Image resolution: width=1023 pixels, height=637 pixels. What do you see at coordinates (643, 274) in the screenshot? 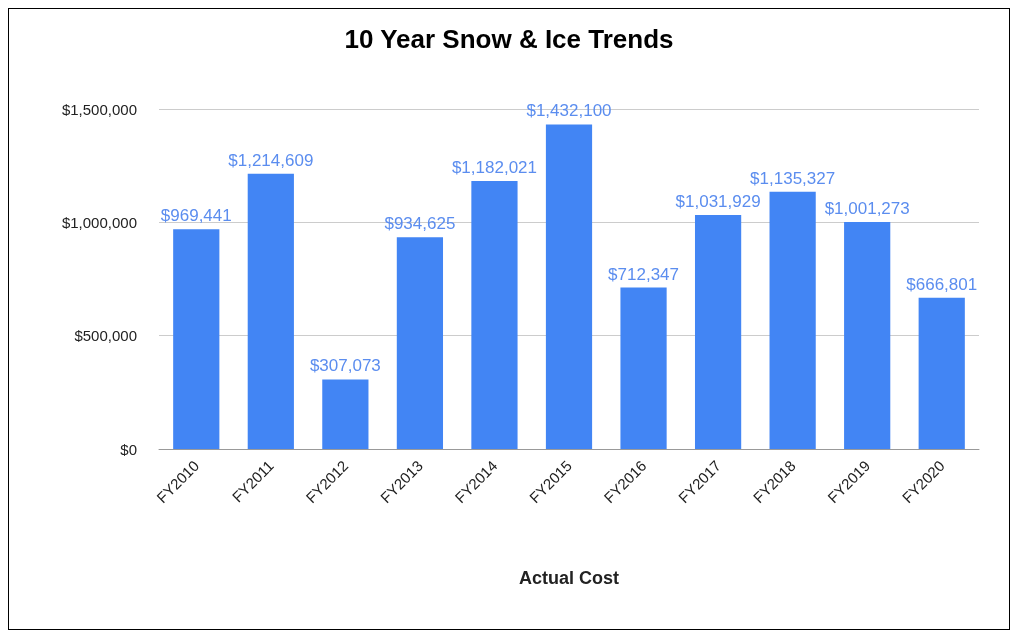
I see `data-label: $712,347` at bounding box center [643, 274].